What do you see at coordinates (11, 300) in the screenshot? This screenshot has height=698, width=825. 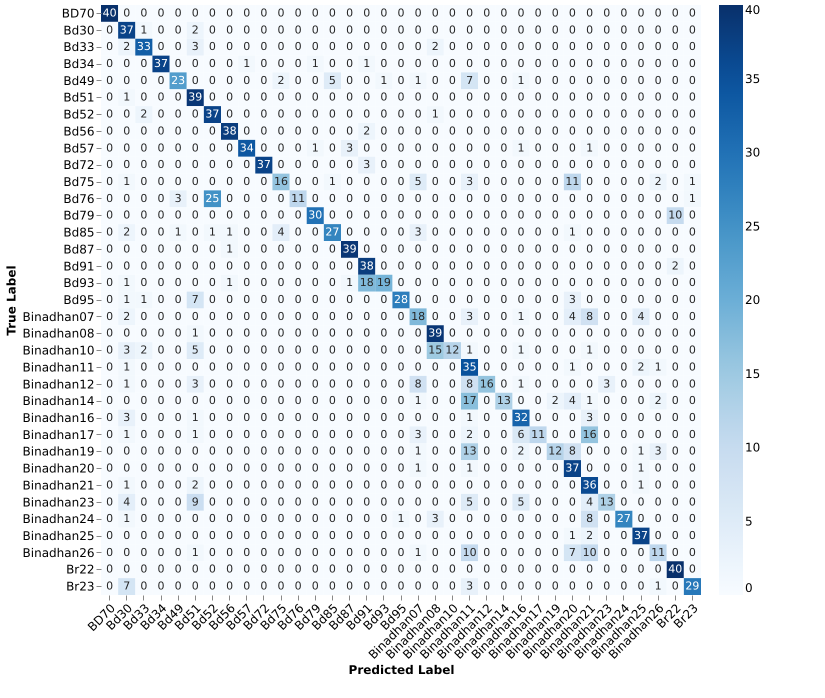 I see `y-axis-title: True Label` at bounding box center [11, 300].